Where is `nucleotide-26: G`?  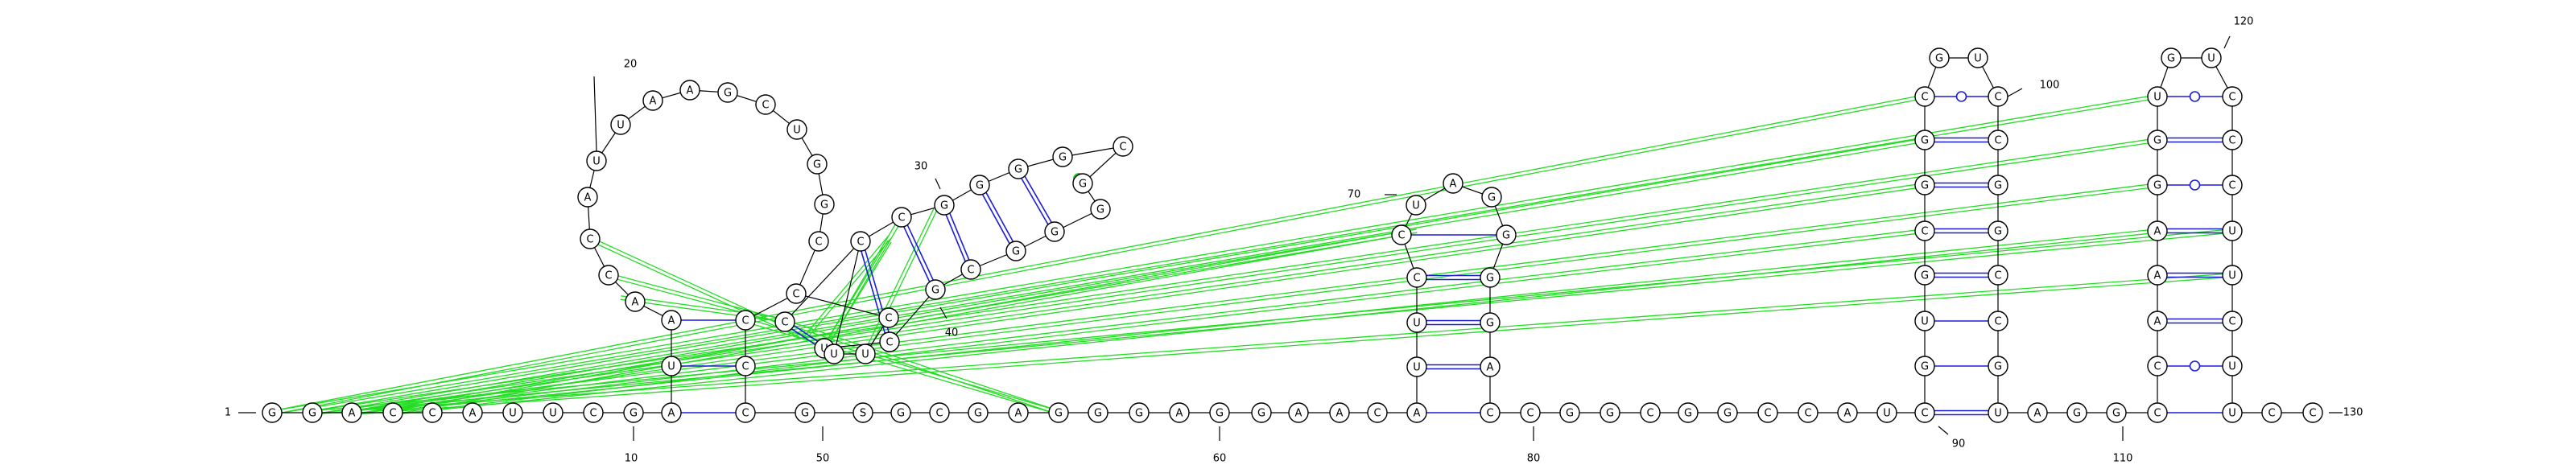 nucleotide-26: G is located at coordinates (824, 204).